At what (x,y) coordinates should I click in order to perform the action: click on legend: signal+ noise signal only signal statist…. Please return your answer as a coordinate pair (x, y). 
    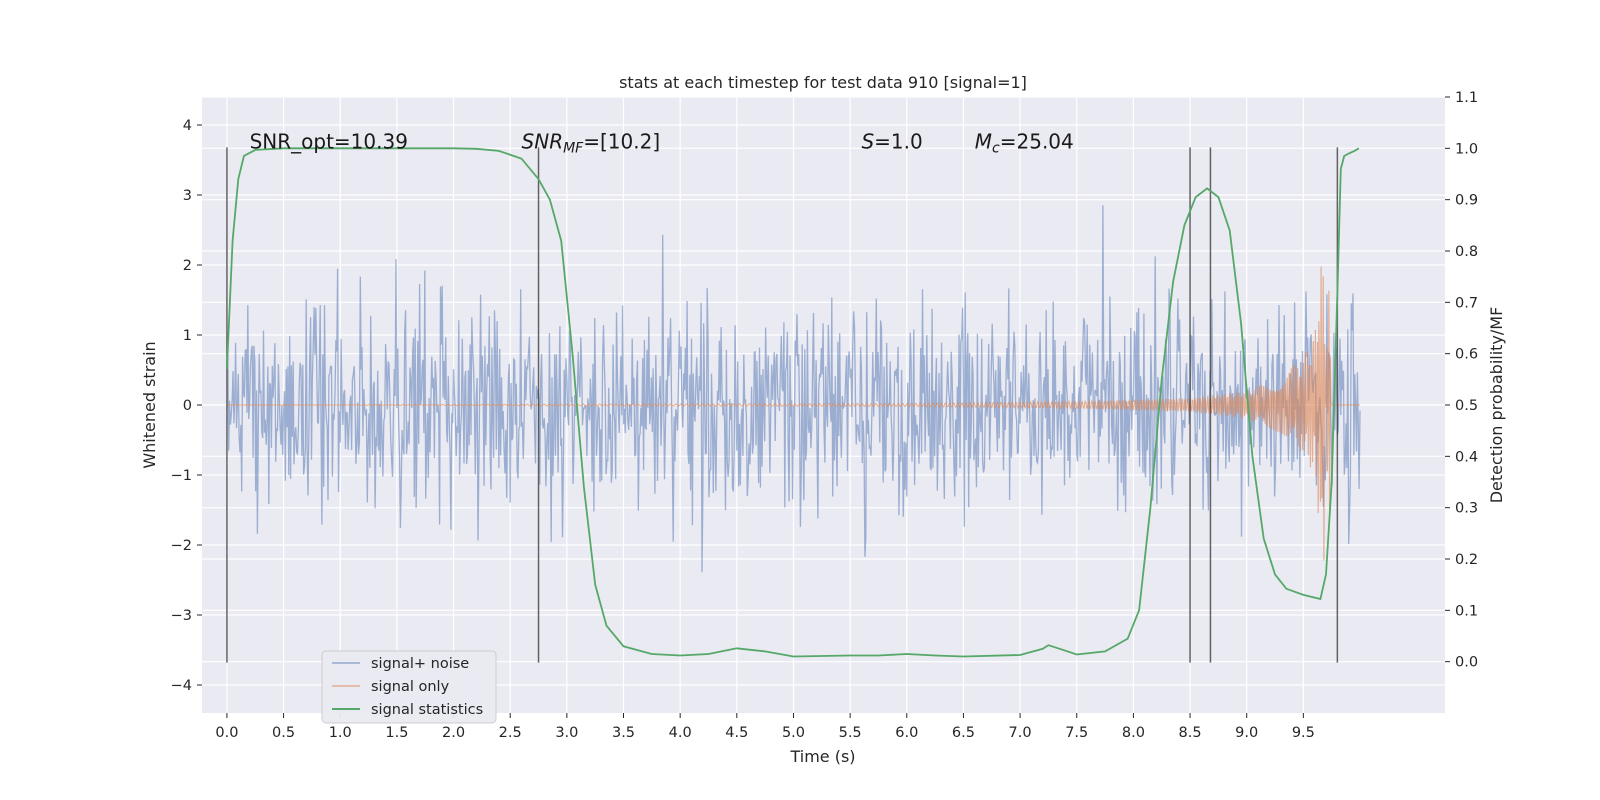
    Looking at the image, I should click on (409, 687).